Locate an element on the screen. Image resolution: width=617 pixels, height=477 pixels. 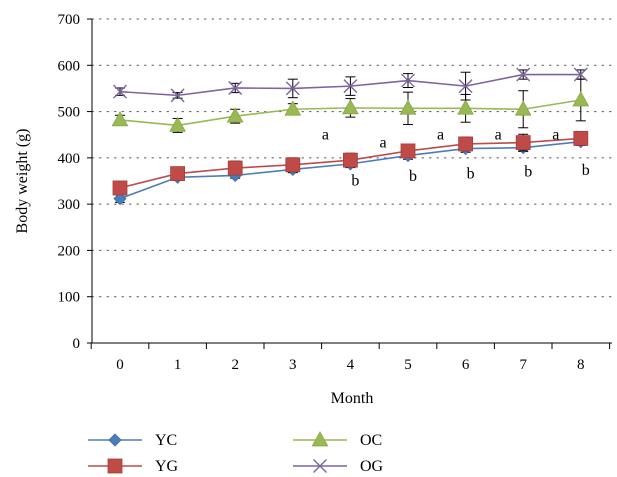
y-axis-ticks: 0 100 200 300 400 500 600 700 is located at coordinates (75, 182).